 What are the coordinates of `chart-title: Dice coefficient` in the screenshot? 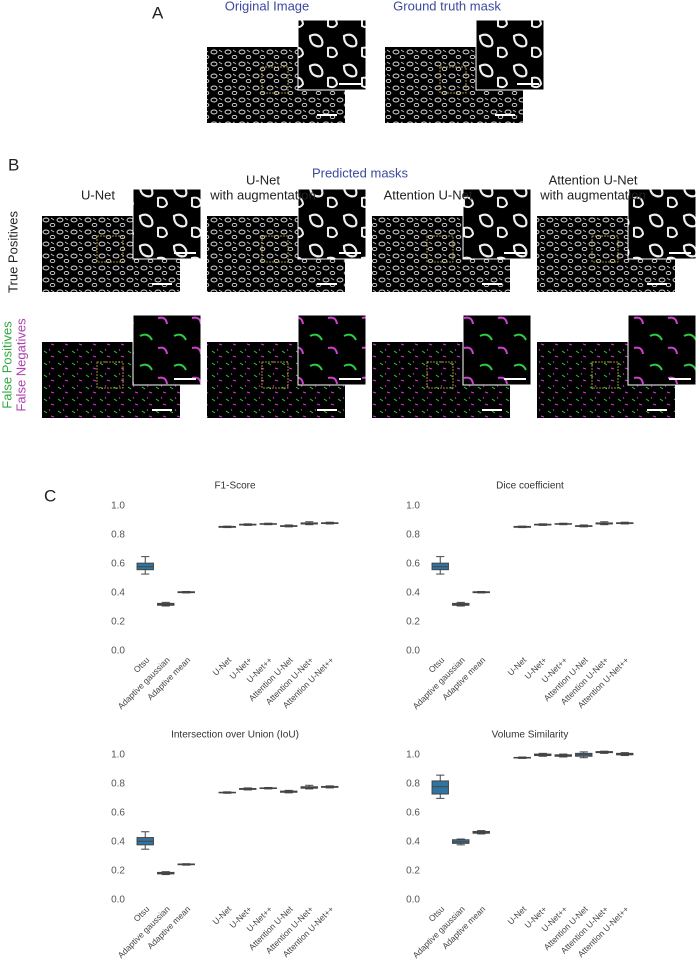 It's located at (530, 486).